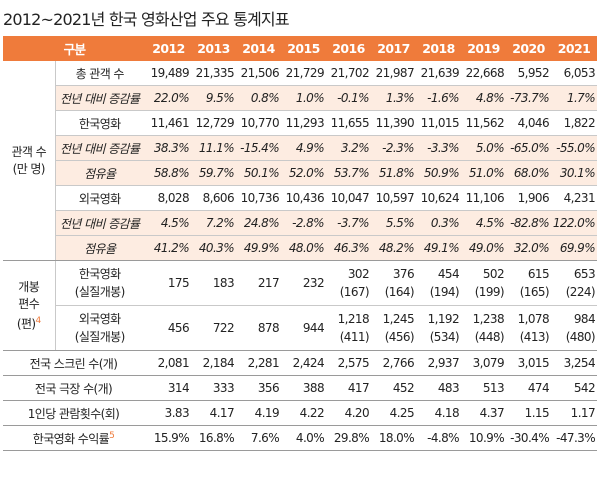 This screenshot has height=499, width=600. What do you see at coordinates (493, 274) in the screenshot?
I see `cell-main: 502` at bounding box center [493, 274].